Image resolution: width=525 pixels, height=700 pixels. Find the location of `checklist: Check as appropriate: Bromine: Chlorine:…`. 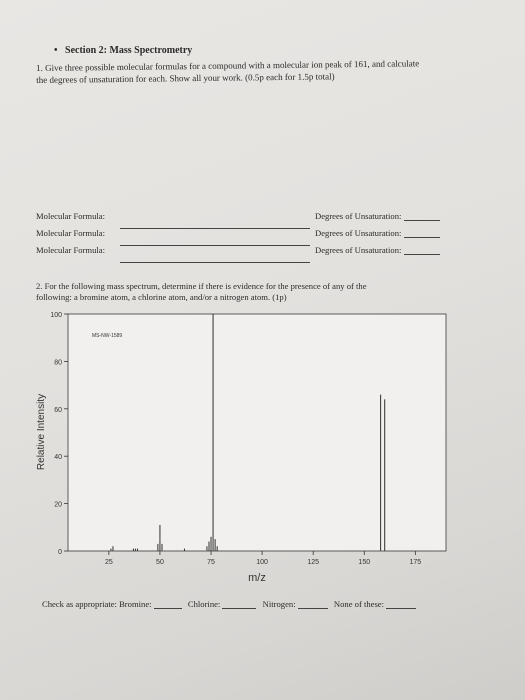

checklist: Check as appropriate: Bromine: Chlorine:… is located at coordinates (231, 604).